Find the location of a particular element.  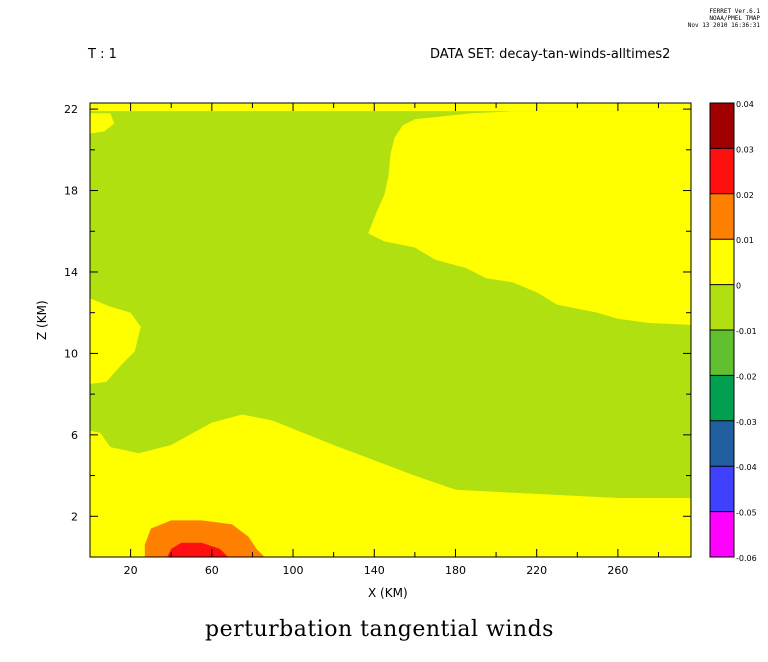

y-tick-label: 10 is located at coordinates (71, 353).